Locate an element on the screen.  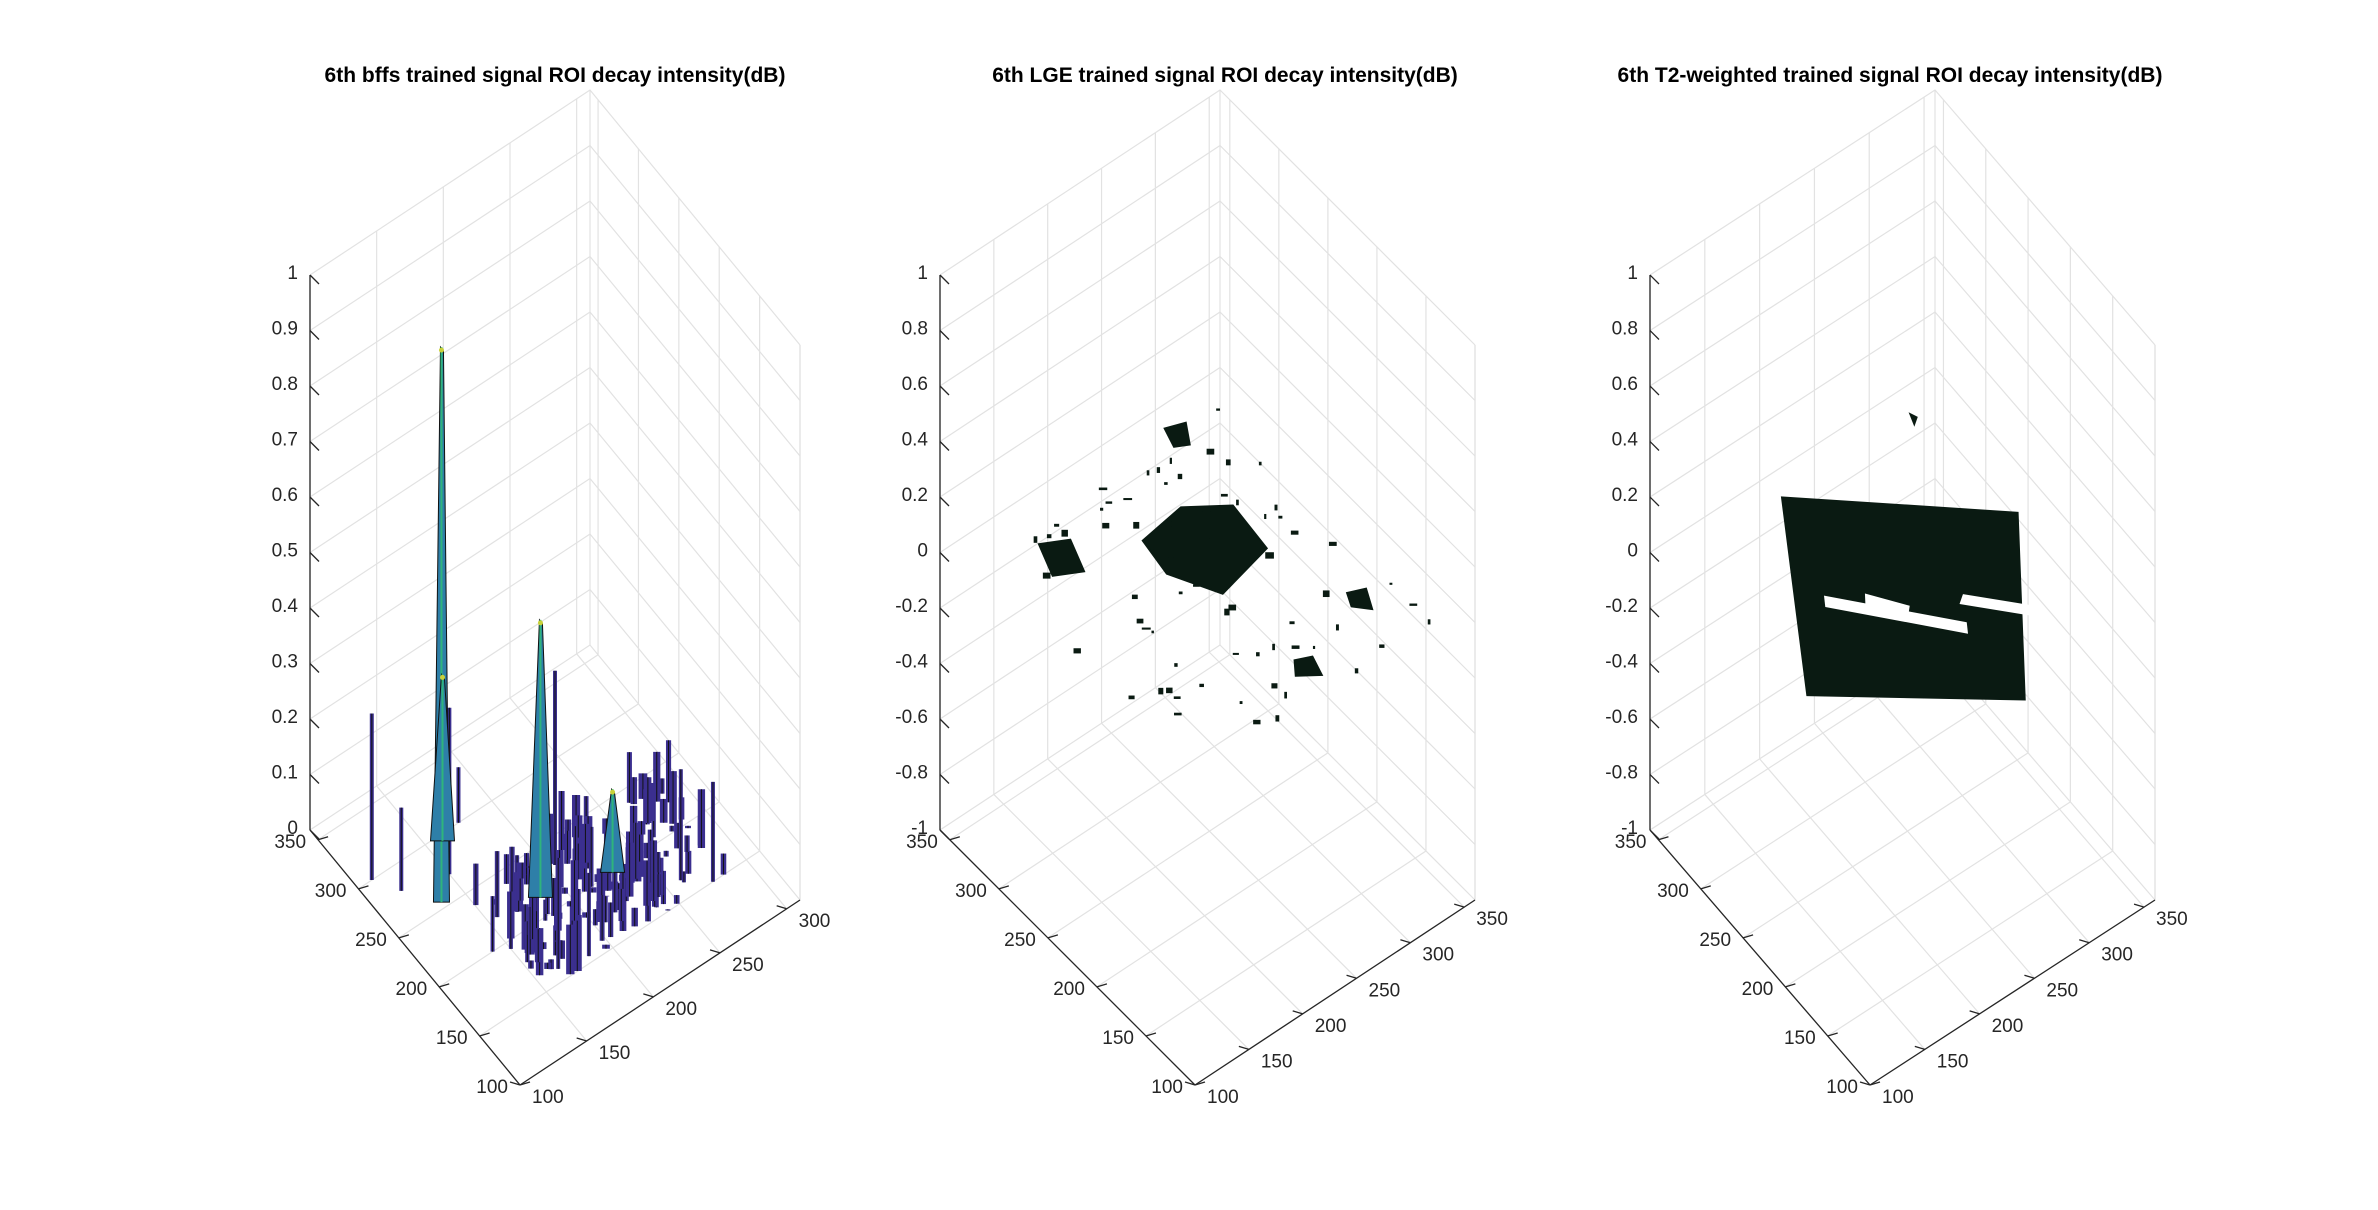
y-tick-label: 100 is located at coordinates (492, 1087).